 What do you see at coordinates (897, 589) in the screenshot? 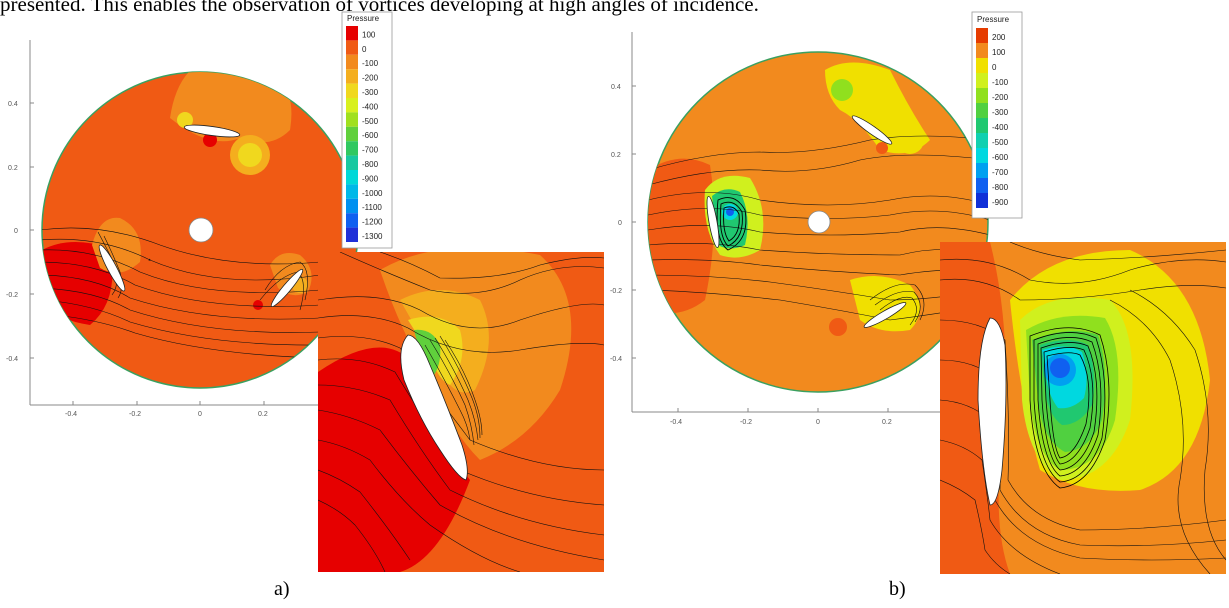
I see `panel-b-caption: b)` at bounding box center [897, 589].